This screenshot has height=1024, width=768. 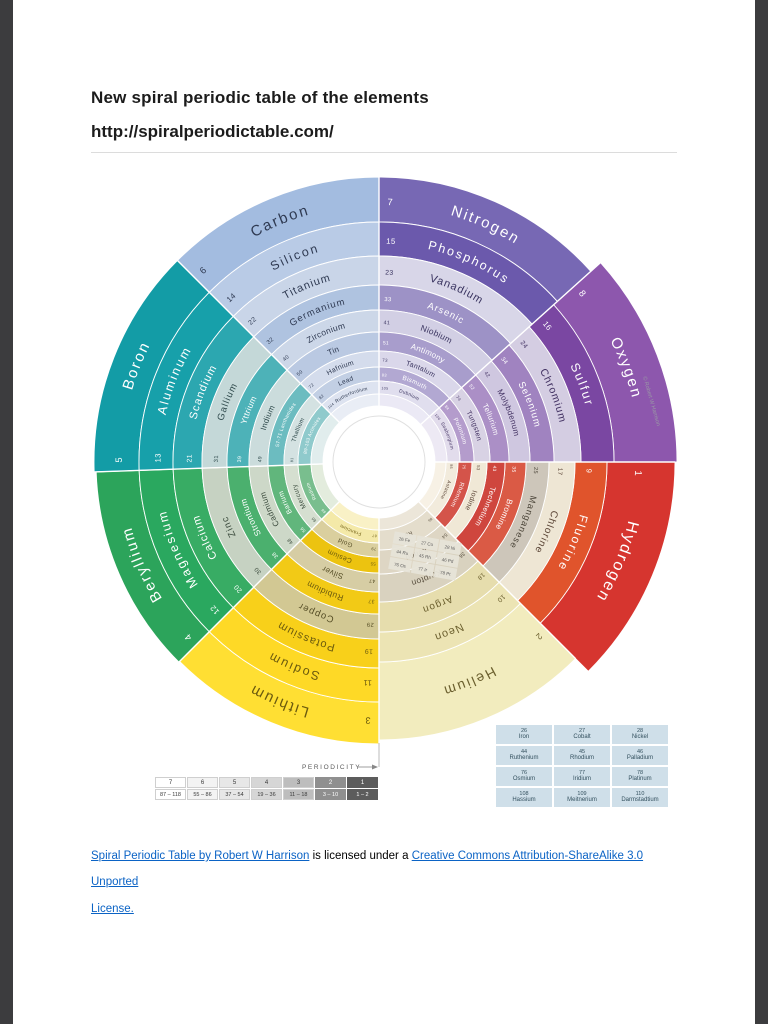 I want to click on element-number-calcium: 20, so click(x=238, y=588).